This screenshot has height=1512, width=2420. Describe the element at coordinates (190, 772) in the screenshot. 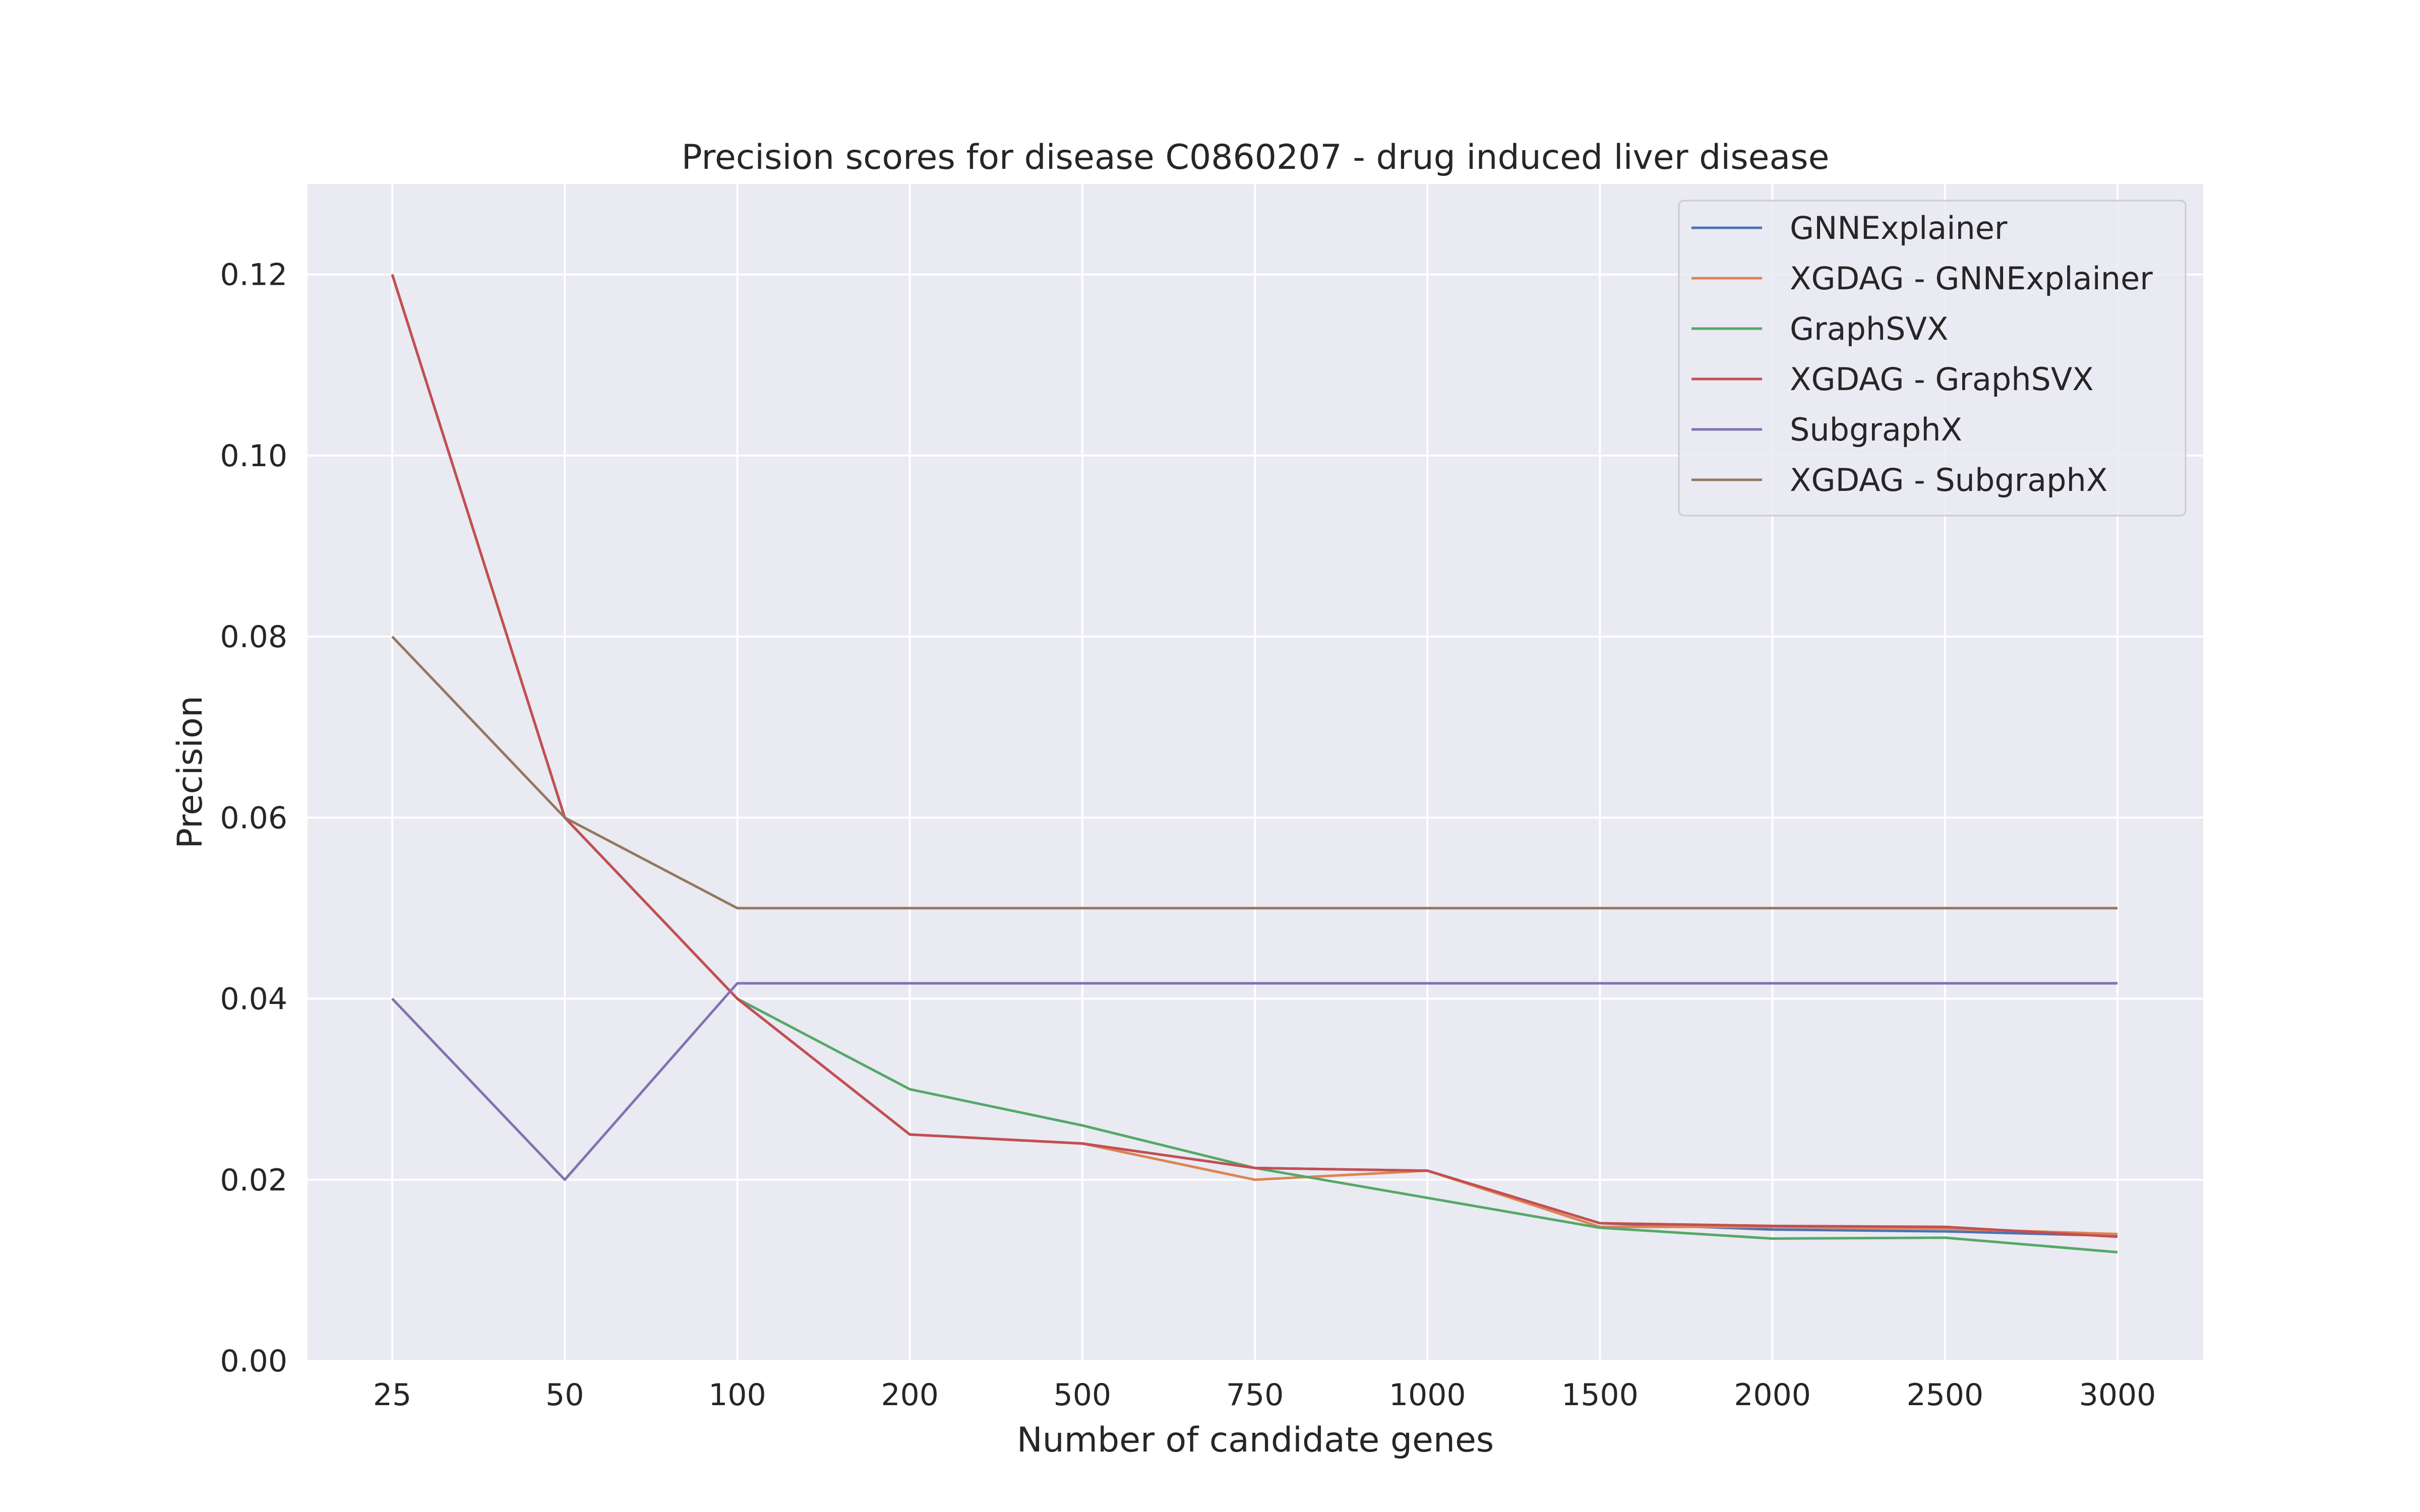

I see `y-axis-label: Precision` at that location.